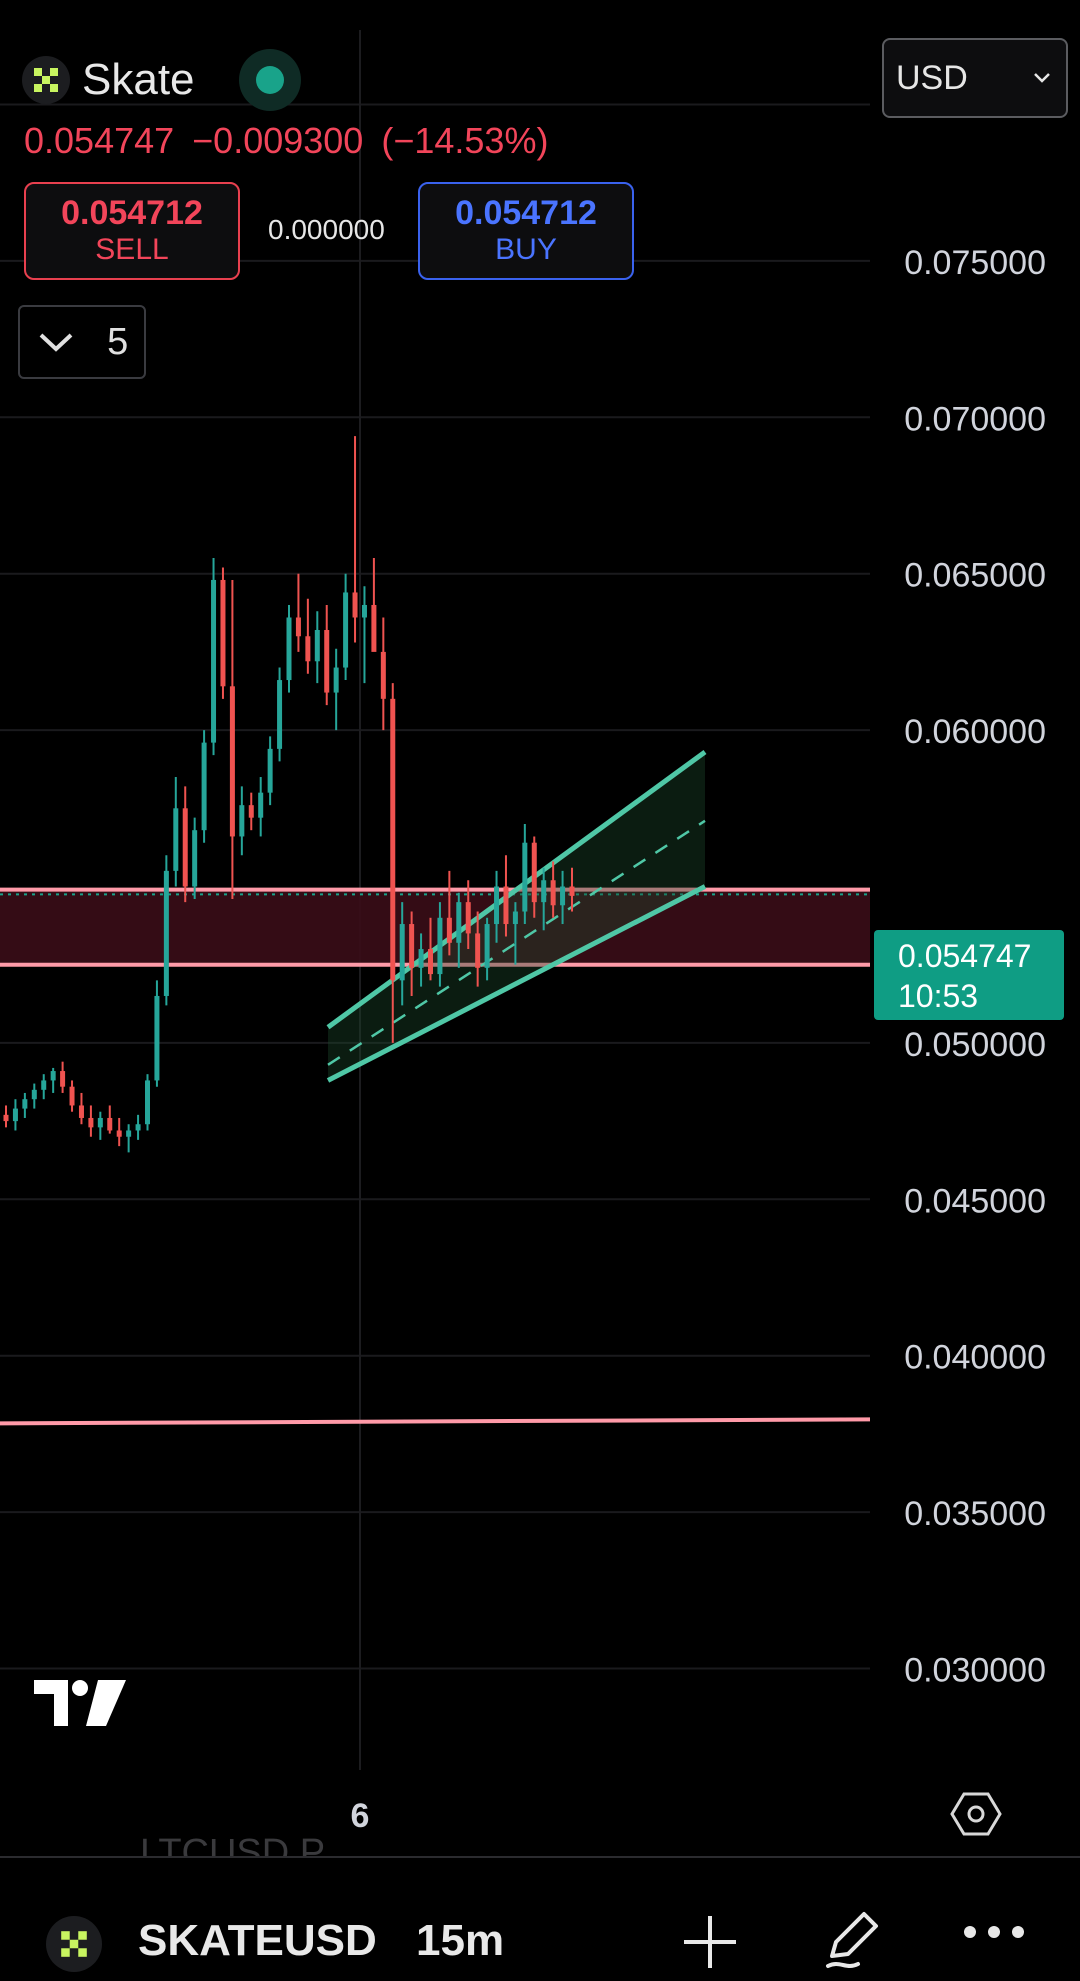 This screenshot has width=1080, height=1981. I want to click on last-price: 0.054747, so click(99, 140).